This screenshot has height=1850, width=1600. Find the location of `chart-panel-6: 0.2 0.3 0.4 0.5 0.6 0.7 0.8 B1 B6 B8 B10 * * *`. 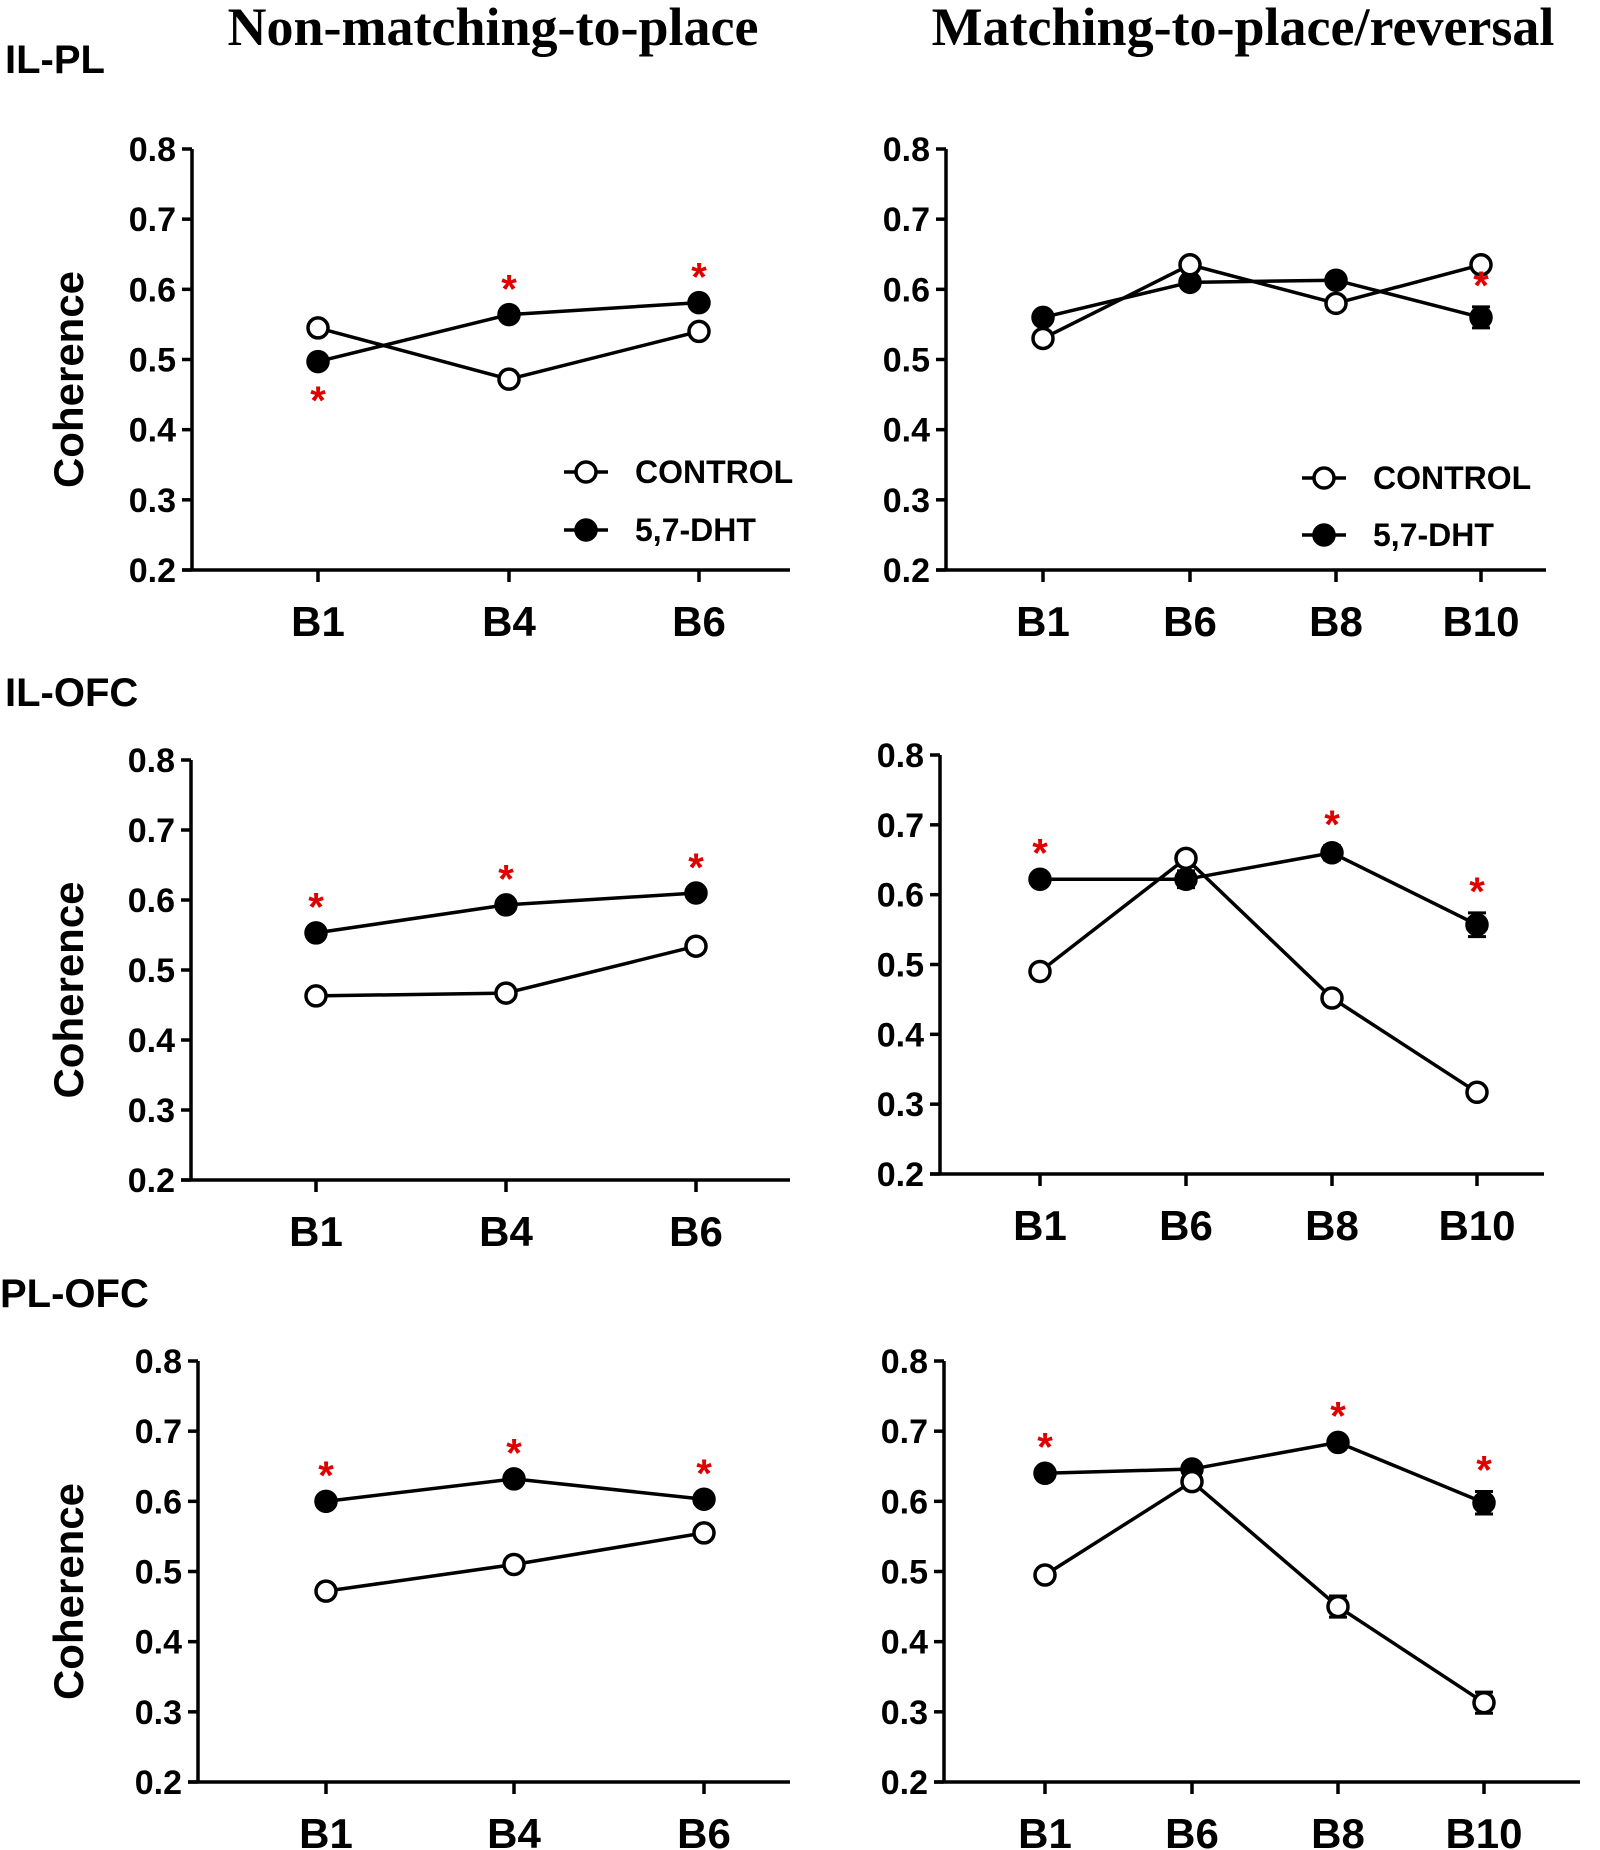

chart-panel-6: 0.2 0.3 0.4 0.5 0.6 0.7 0.8 B1 B6 B8 B10 * * * is located at coordinates (1230, 1596).